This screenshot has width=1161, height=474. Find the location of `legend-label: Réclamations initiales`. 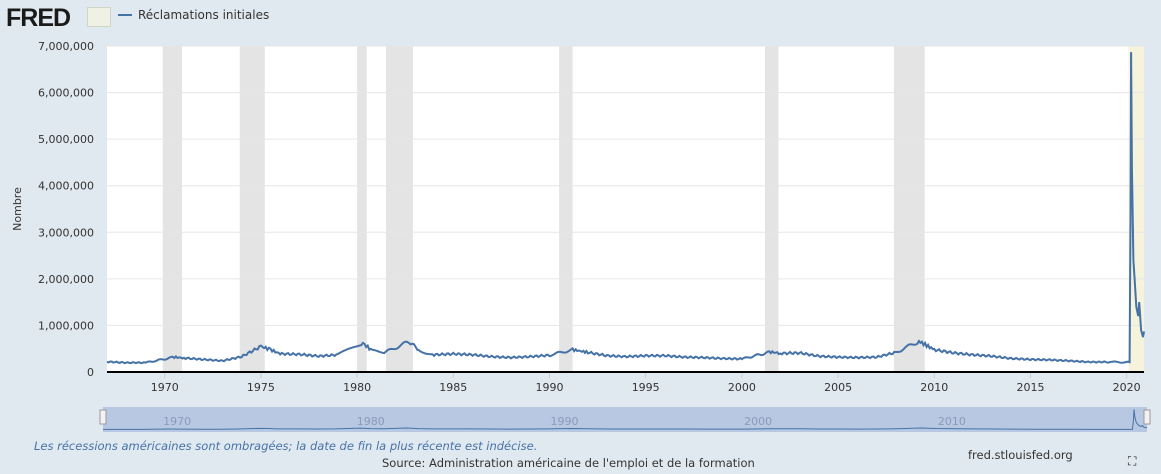

legend-label: Réclamations initiales is located at coordinates (204, 15).